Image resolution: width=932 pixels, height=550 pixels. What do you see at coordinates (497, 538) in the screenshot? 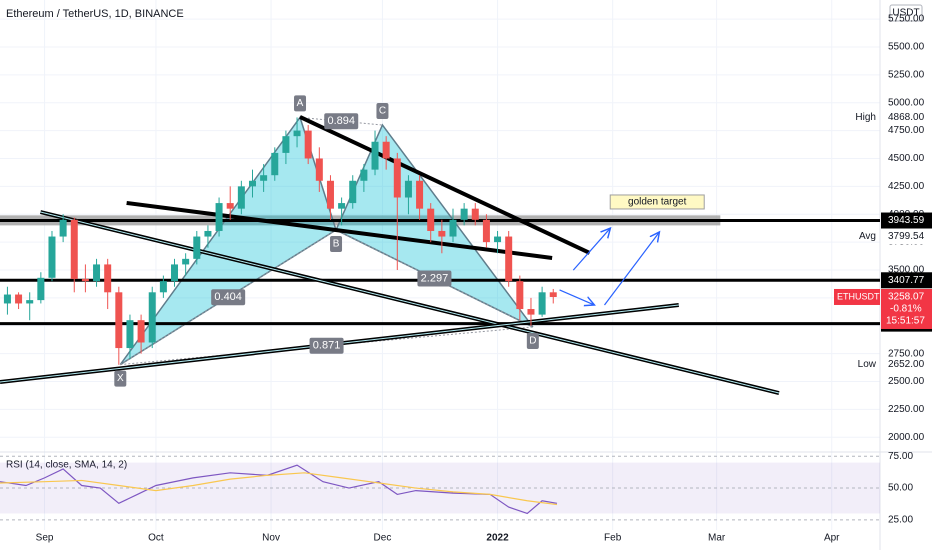
I see `x-tick-label: 2022` at bounding box center [497, 538].